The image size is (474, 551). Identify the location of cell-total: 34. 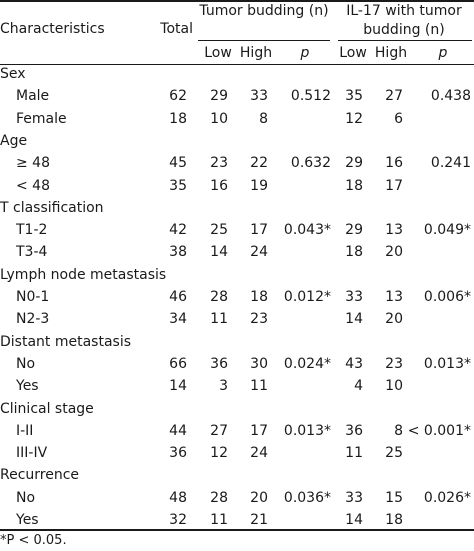
(178, 319).